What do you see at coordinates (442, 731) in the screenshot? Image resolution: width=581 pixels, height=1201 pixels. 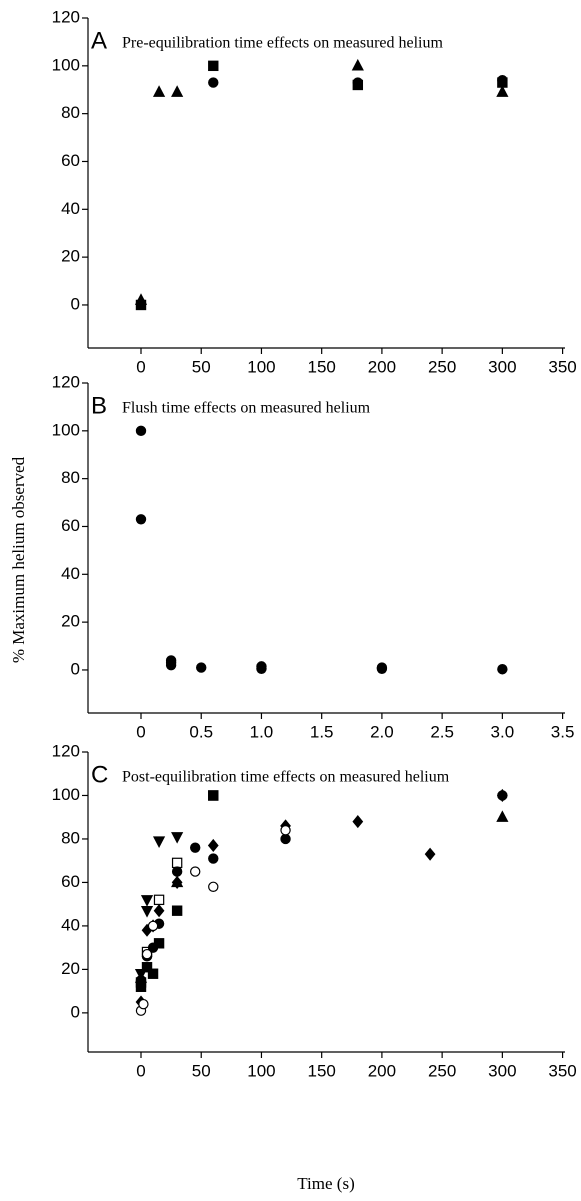 I see `x-tick-label: 2.5` at bounding box center [442, 731].